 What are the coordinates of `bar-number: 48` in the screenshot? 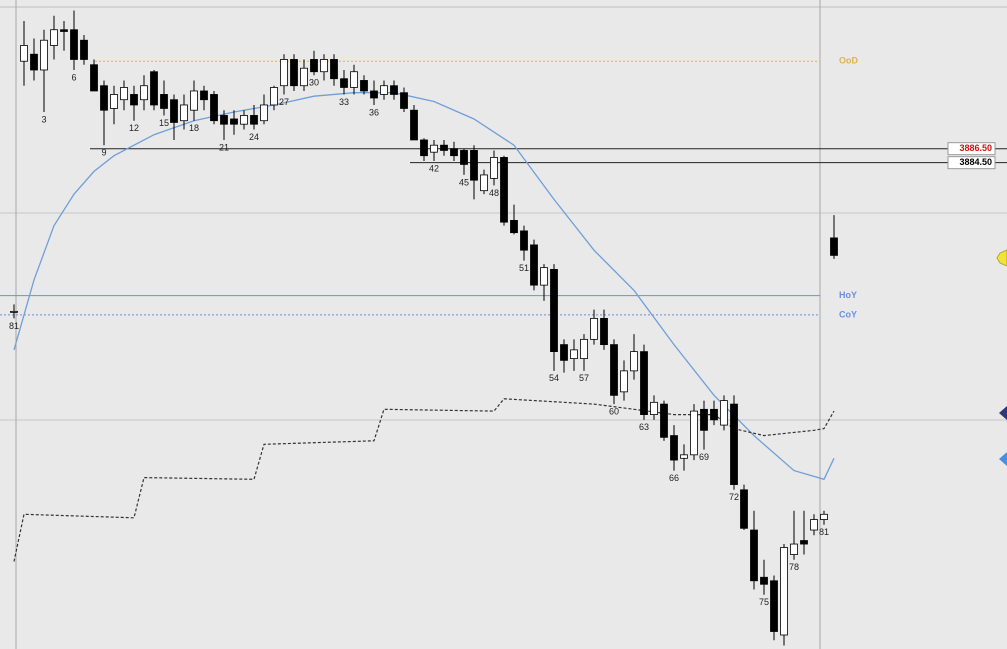 It's located at (494, 193).